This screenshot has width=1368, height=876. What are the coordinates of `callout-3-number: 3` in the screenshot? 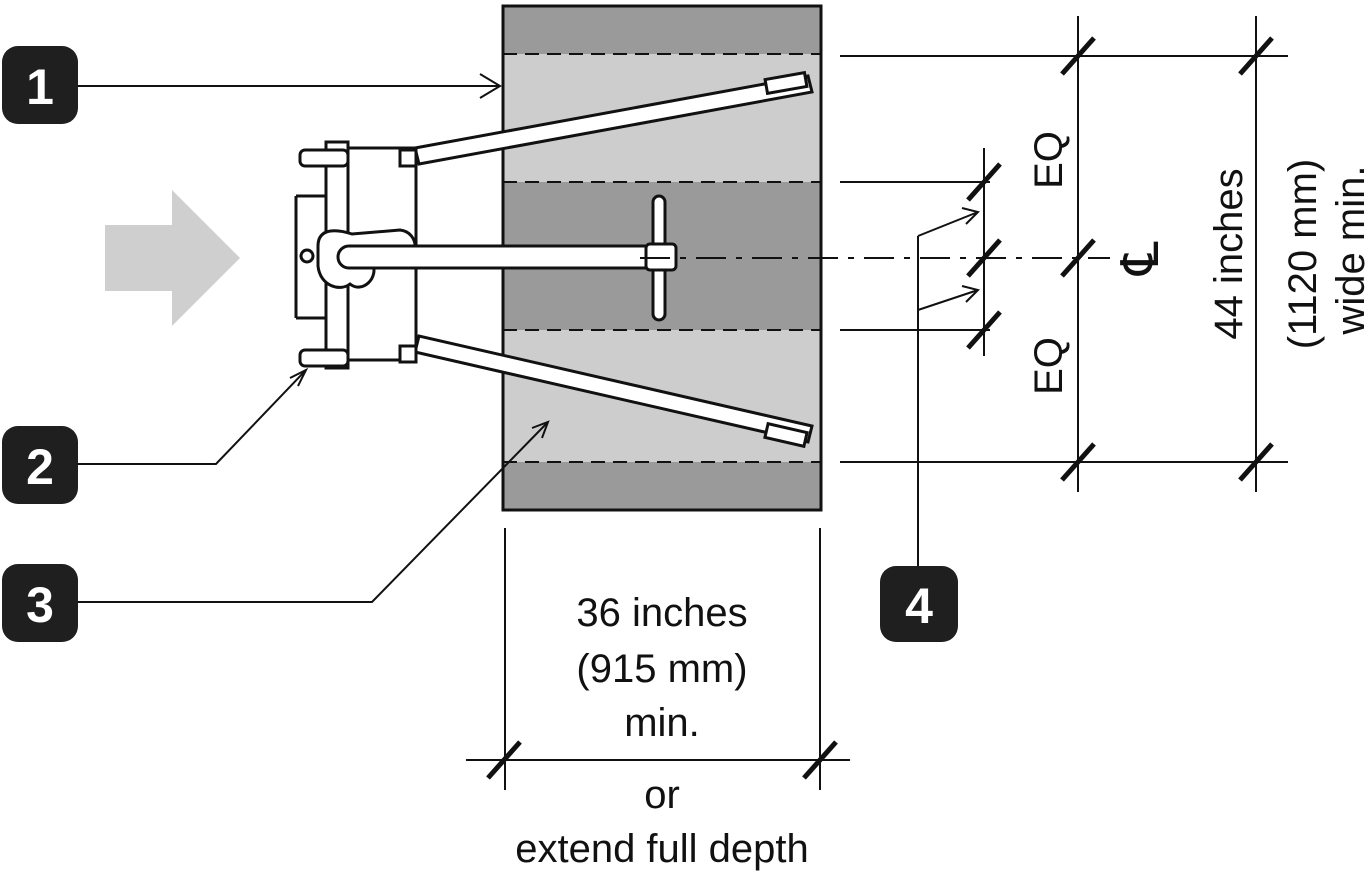 It's located at (40, 605).